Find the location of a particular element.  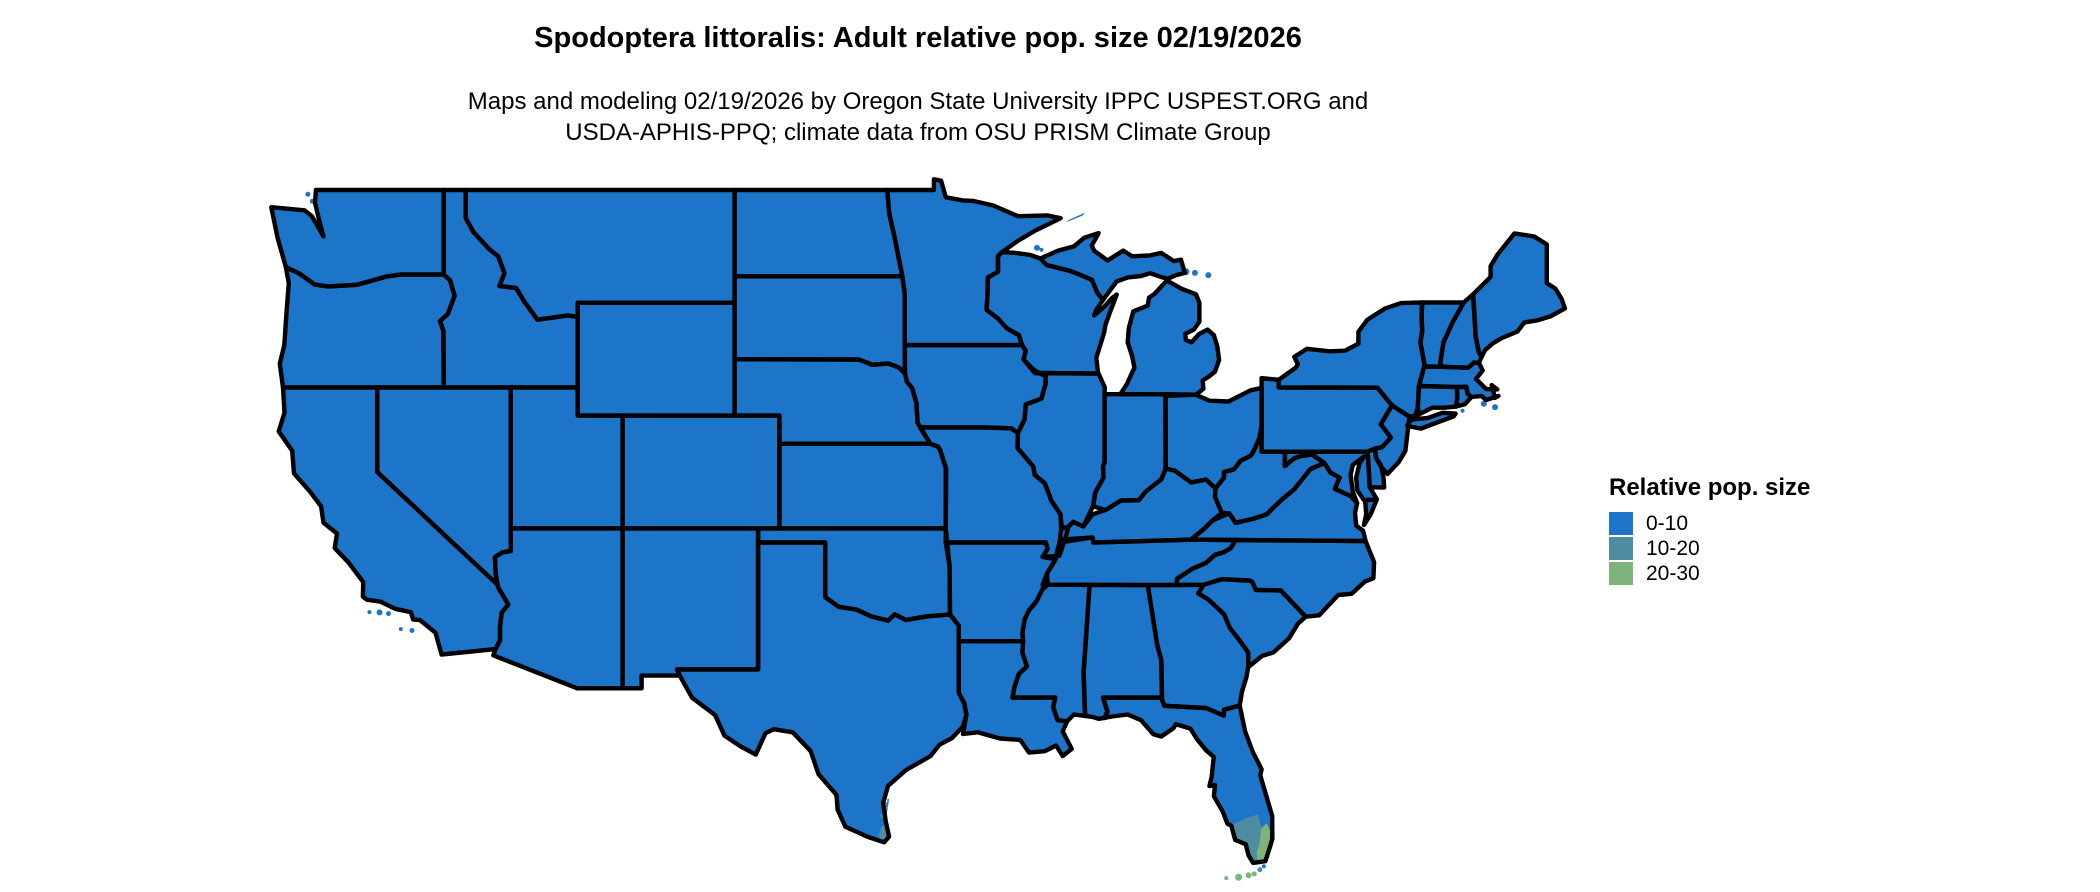

state-nv-fill is located at coordinates (444, 486).